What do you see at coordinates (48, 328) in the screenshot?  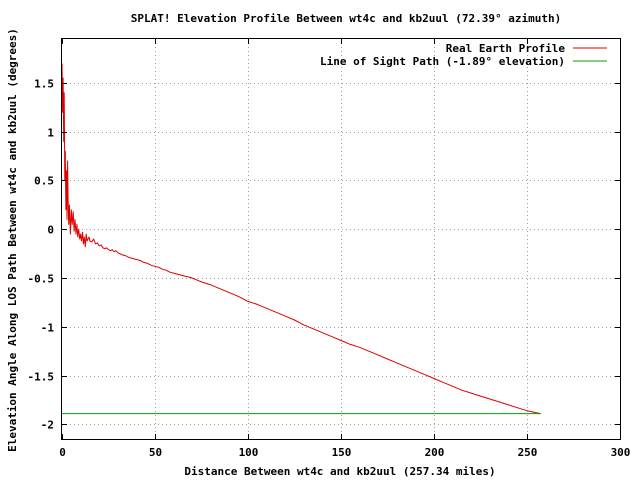 I see `y-tick-label: -1` at bounding box center [48, 328].